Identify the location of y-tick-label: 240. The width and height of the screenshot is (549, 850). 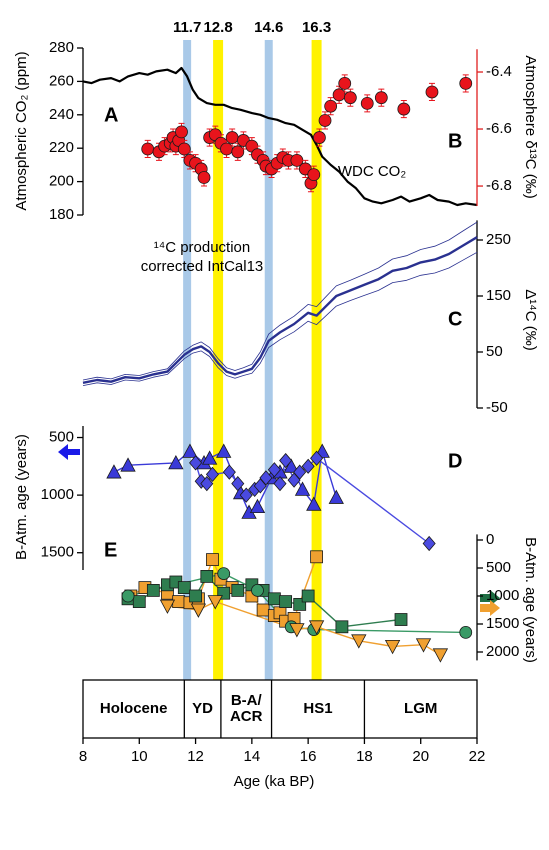
(61, 114).